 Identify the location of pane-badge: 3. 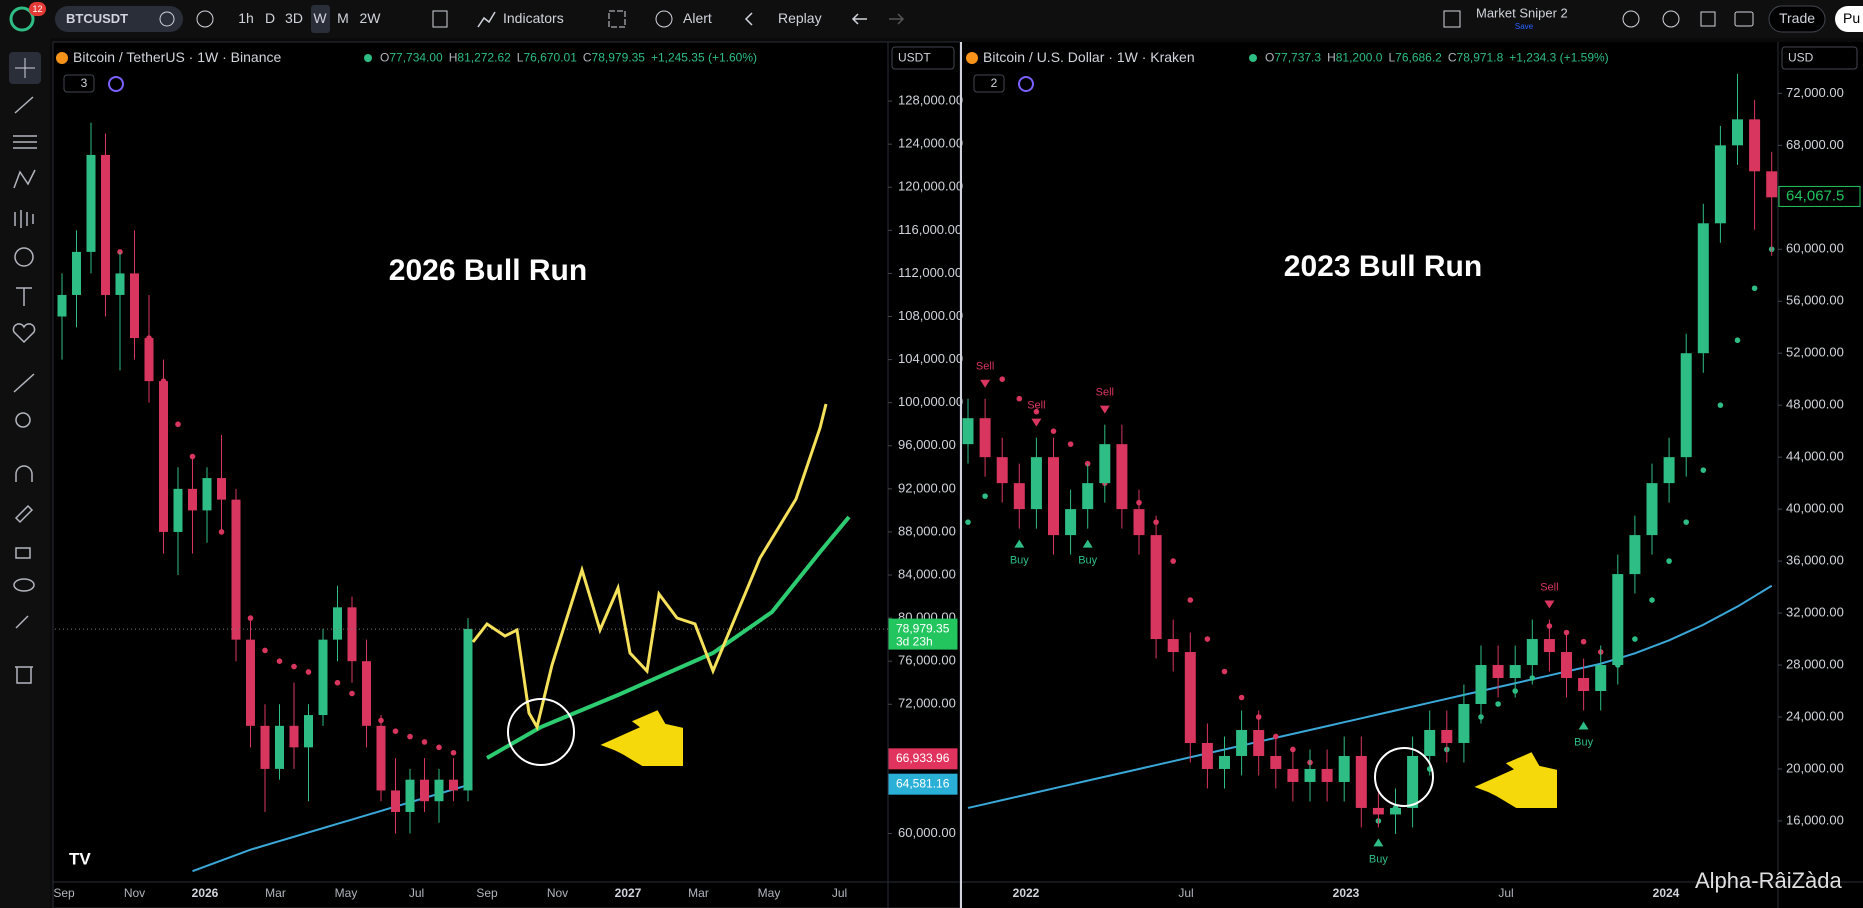
(84, 83).